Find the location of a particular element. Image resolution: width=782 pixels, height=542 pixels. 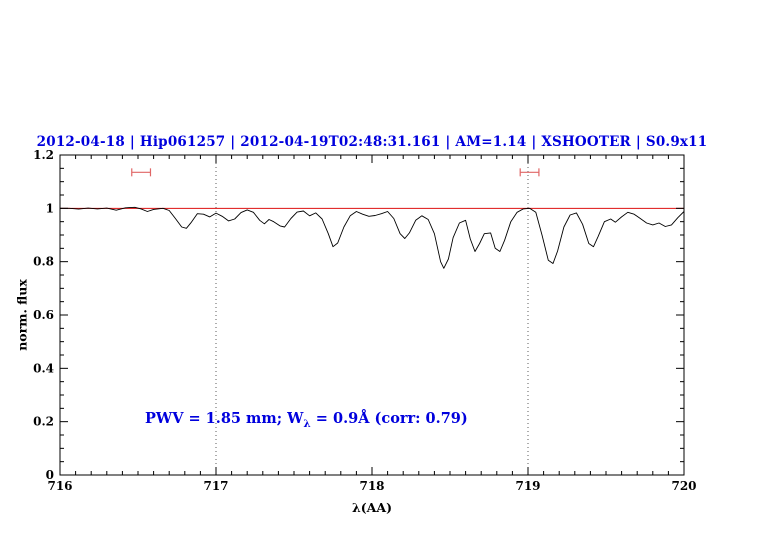

pwv-annotation-suffix: = 0.9Å (corr: 0.79) is located at coordinates (389, 418).